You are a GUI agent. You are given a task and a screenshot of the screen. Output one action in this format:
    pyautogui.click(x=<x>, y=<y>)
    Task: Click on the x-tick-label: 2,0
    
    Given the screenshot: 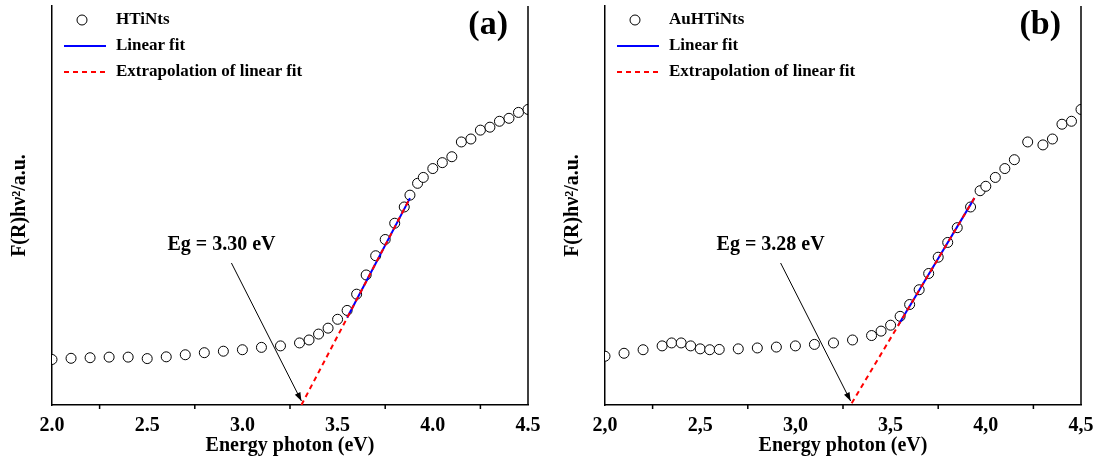 What is the action you would take?
    pyautogui.click(x=605, y=424)
    